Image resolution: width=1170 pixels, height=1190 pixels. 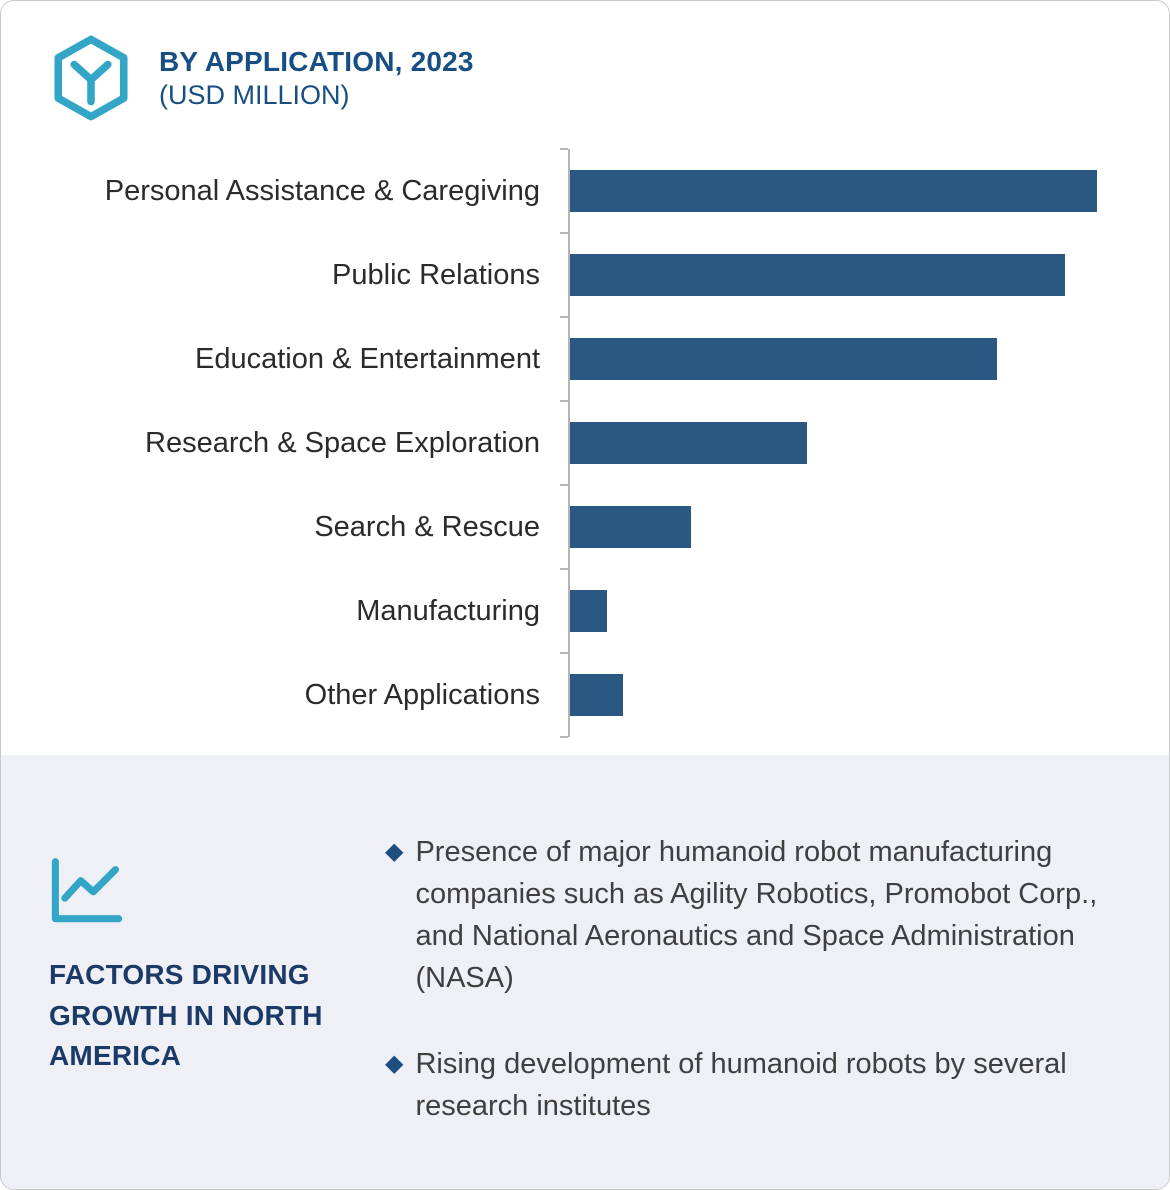 I want to click on chart-title-block: BY APPLICATION, 2023 (USD MILLION), so click(x=316, y=78).